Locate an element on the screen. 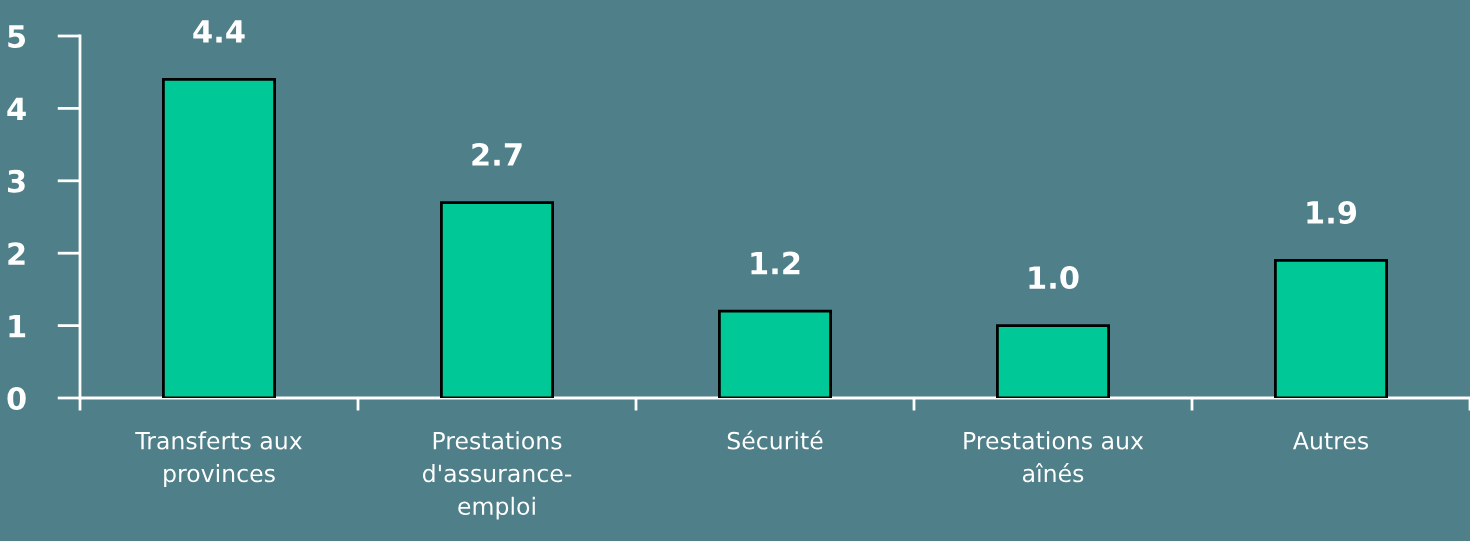 The height and width of the screenshot is (541, 1470). data-label: 1.2 is located at coordinates (775, 263).